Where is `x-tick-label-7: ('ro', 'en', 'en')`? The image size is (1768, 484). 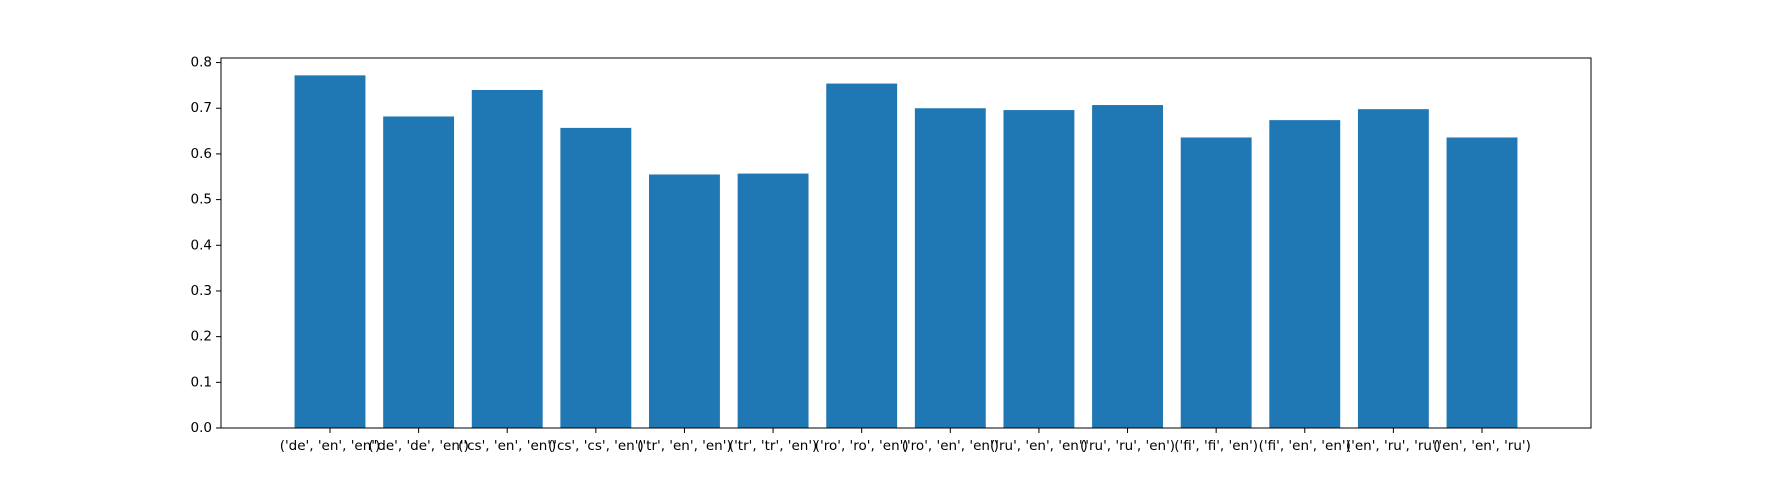 x-tick-label-7: ('ro', 'en', 'en') is located at coordinates (950, 446).